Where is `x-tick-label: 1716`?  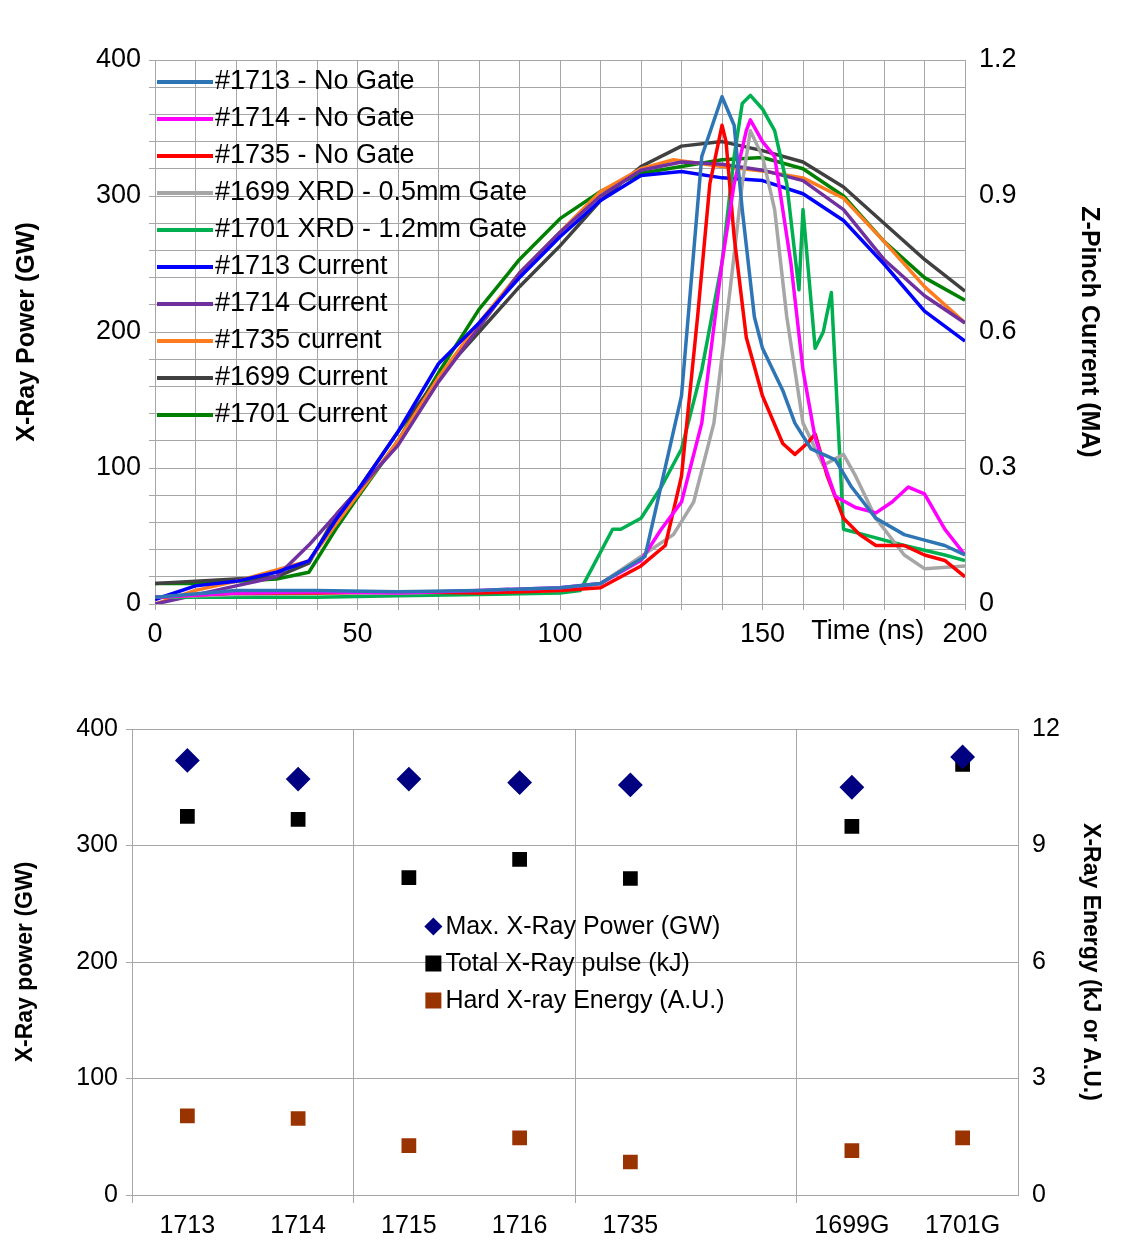 x-tick-label: 1716 is located at coordinates (519, 1223).